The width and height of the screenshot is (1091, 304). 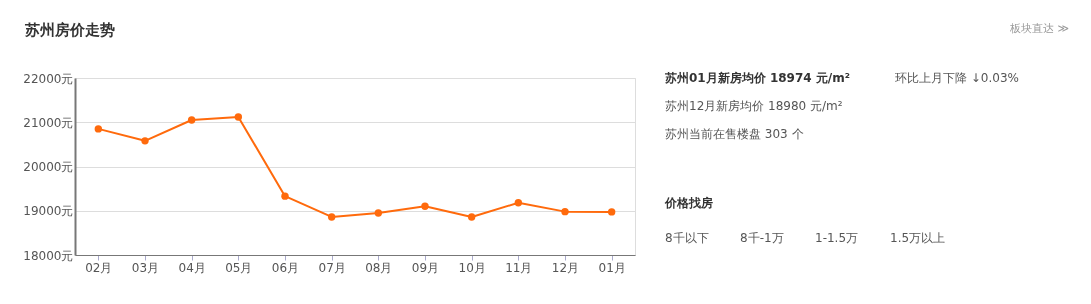 What do you see at coordinates (472, 267) in the screenshot?
I see `x-tick-label: 10月` at bounding box center [472, 267].